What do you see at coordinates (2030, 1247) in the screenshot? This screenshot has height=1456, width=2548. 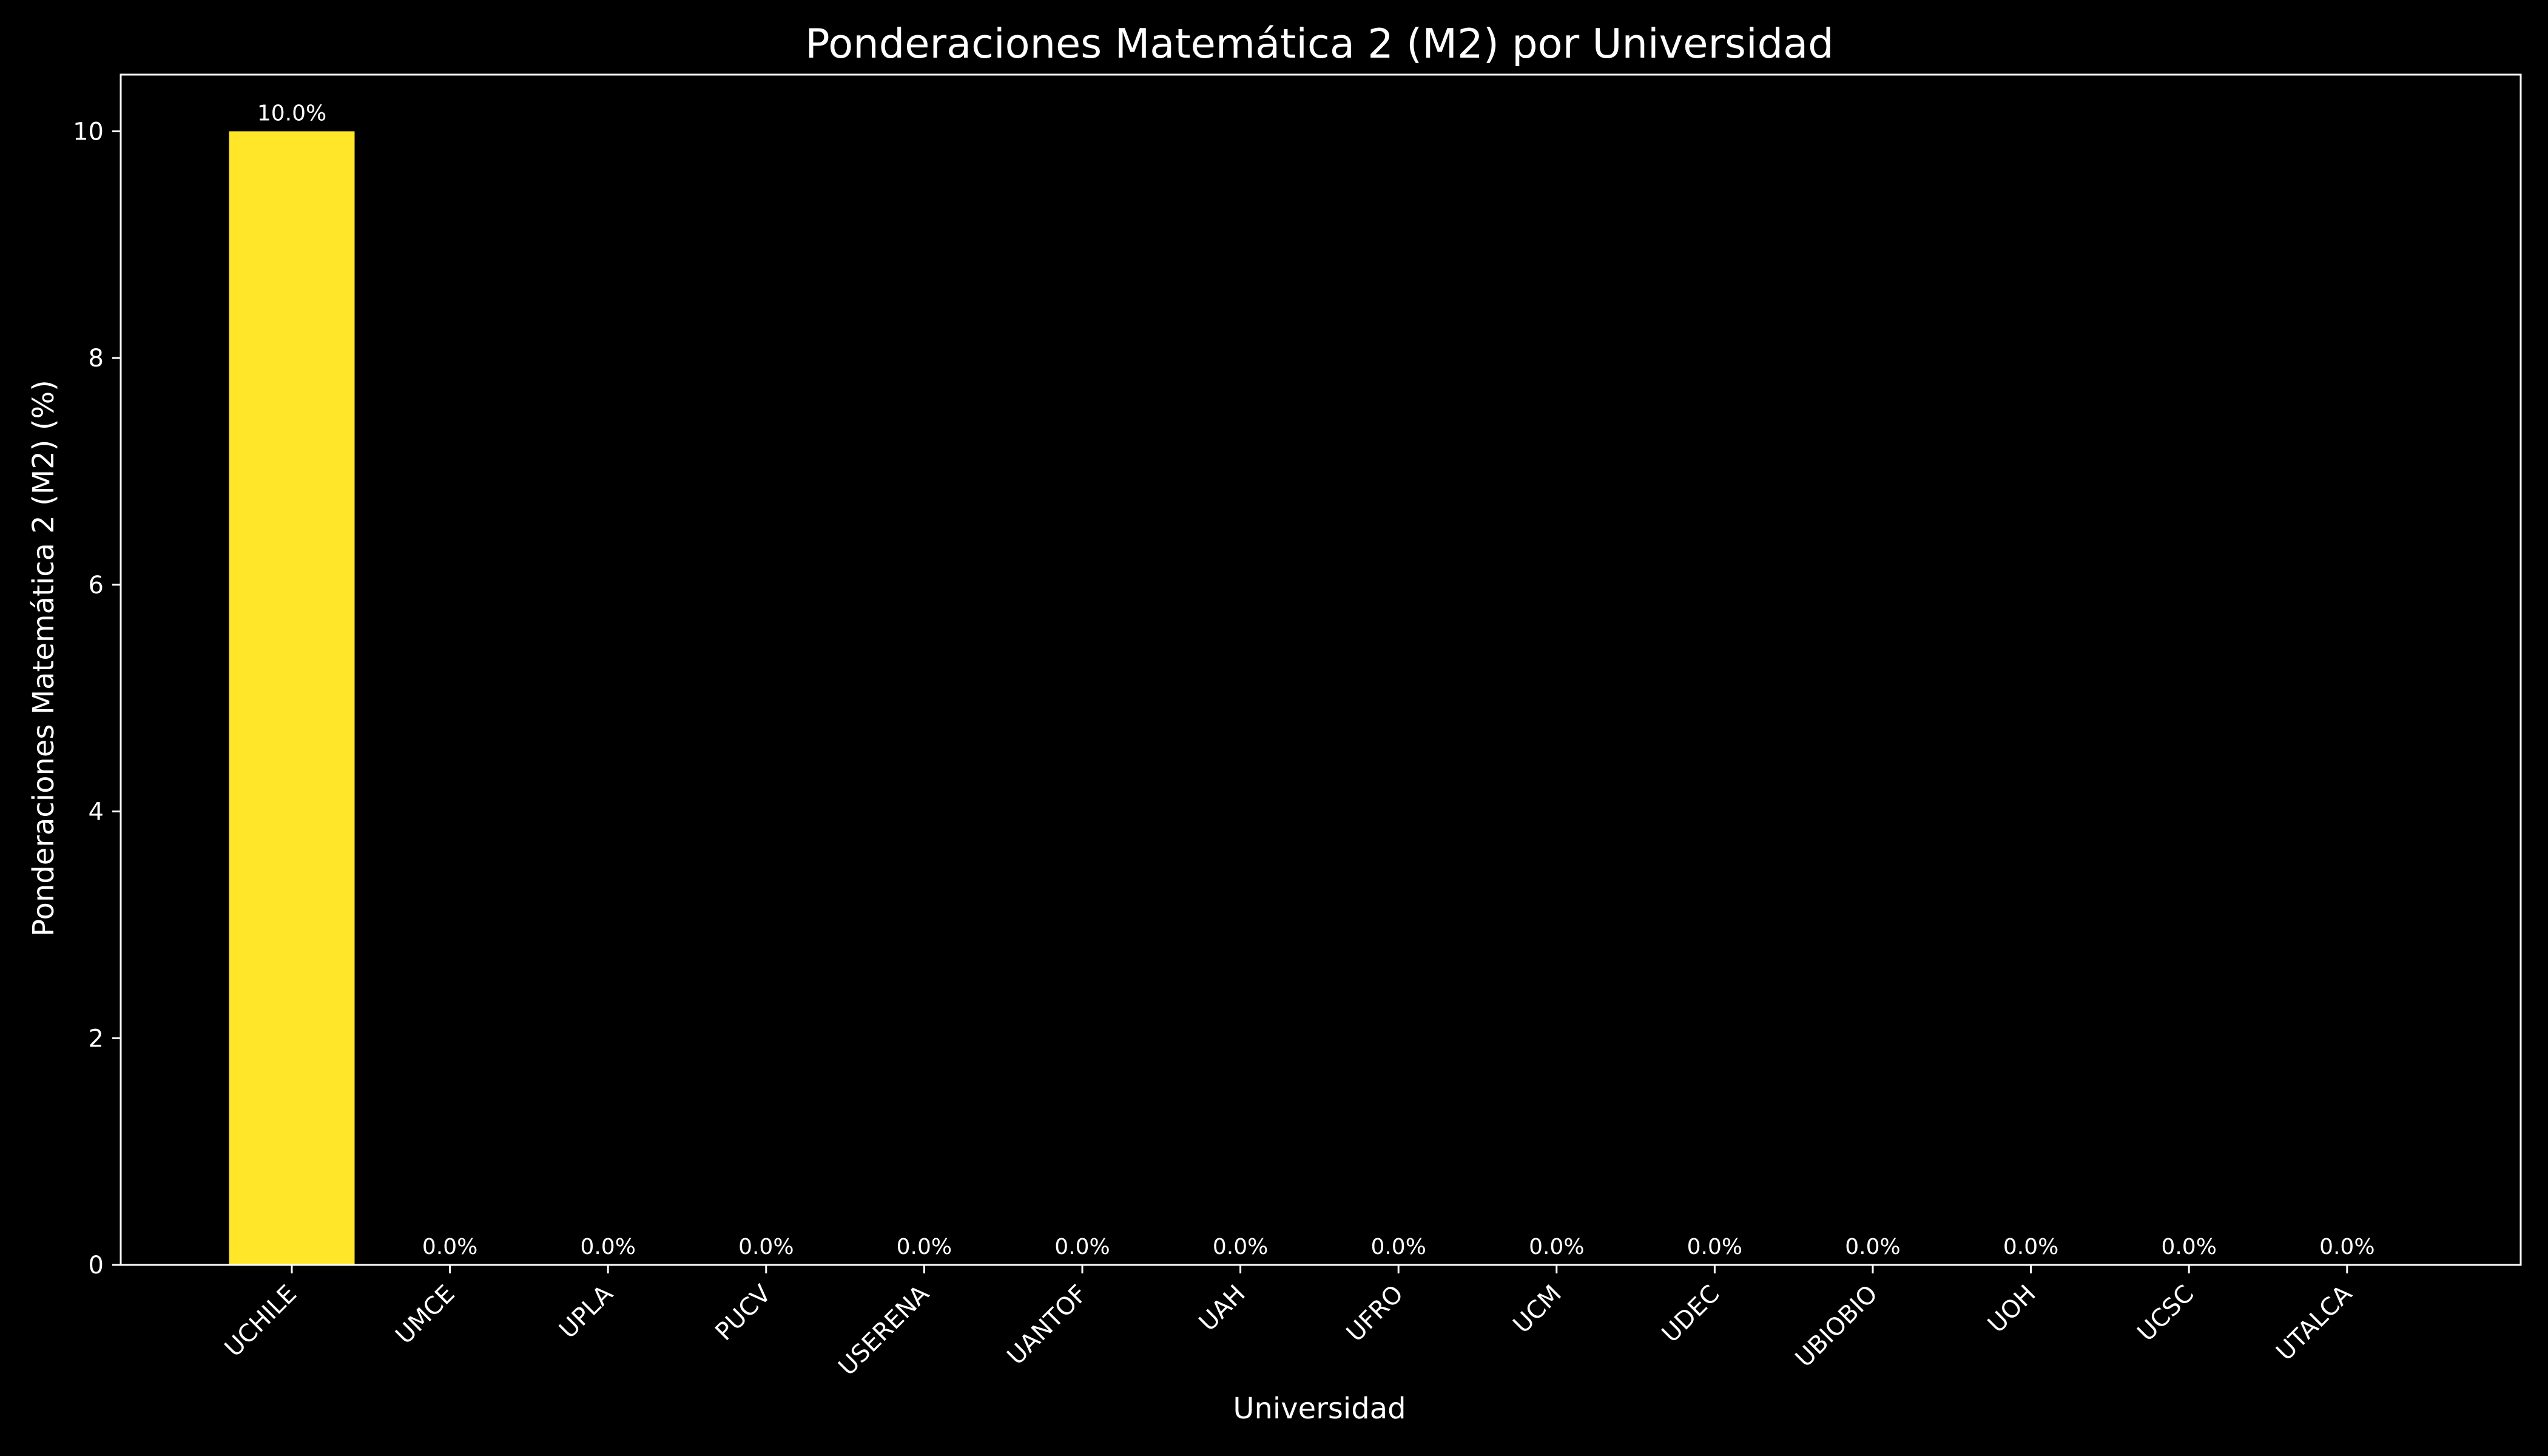 I see `bar-value-label-uoh: 0.0%` at bounding box center [2030, 1247].